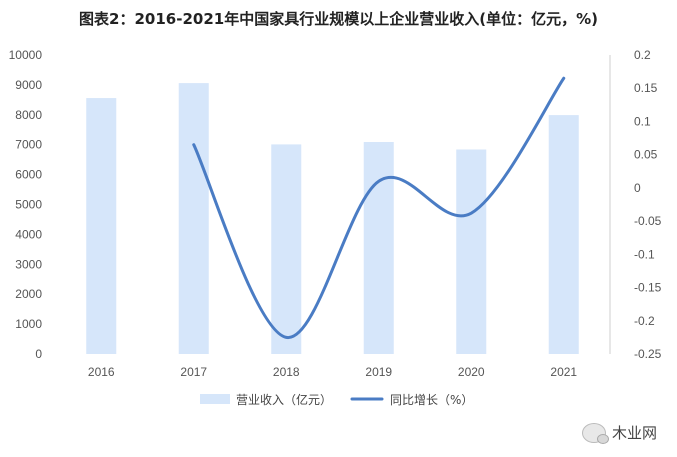 Image resolution: width=677 pixels, height=457 pixels. Describe the element at coordinates (646, 155) in the screenshot. I see `y-right-tick-label: 0.05` at that location.